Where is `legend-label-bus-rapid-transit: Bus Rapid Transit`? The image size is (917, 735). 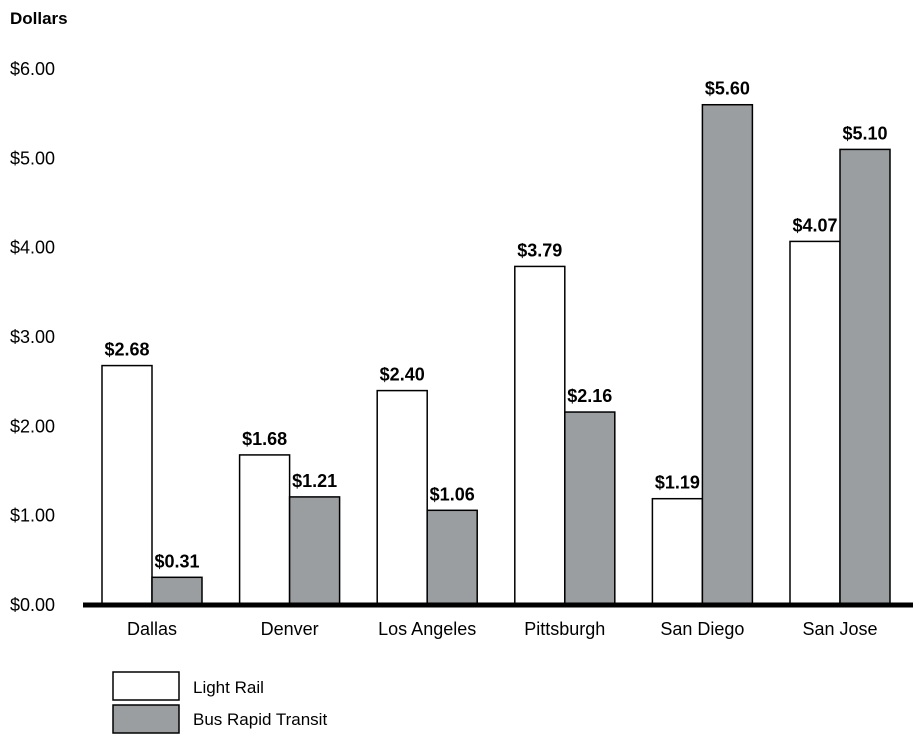
legend-label-bus-rapid-transit: Bus Rapid Transit is located at coordinates (260, 719).